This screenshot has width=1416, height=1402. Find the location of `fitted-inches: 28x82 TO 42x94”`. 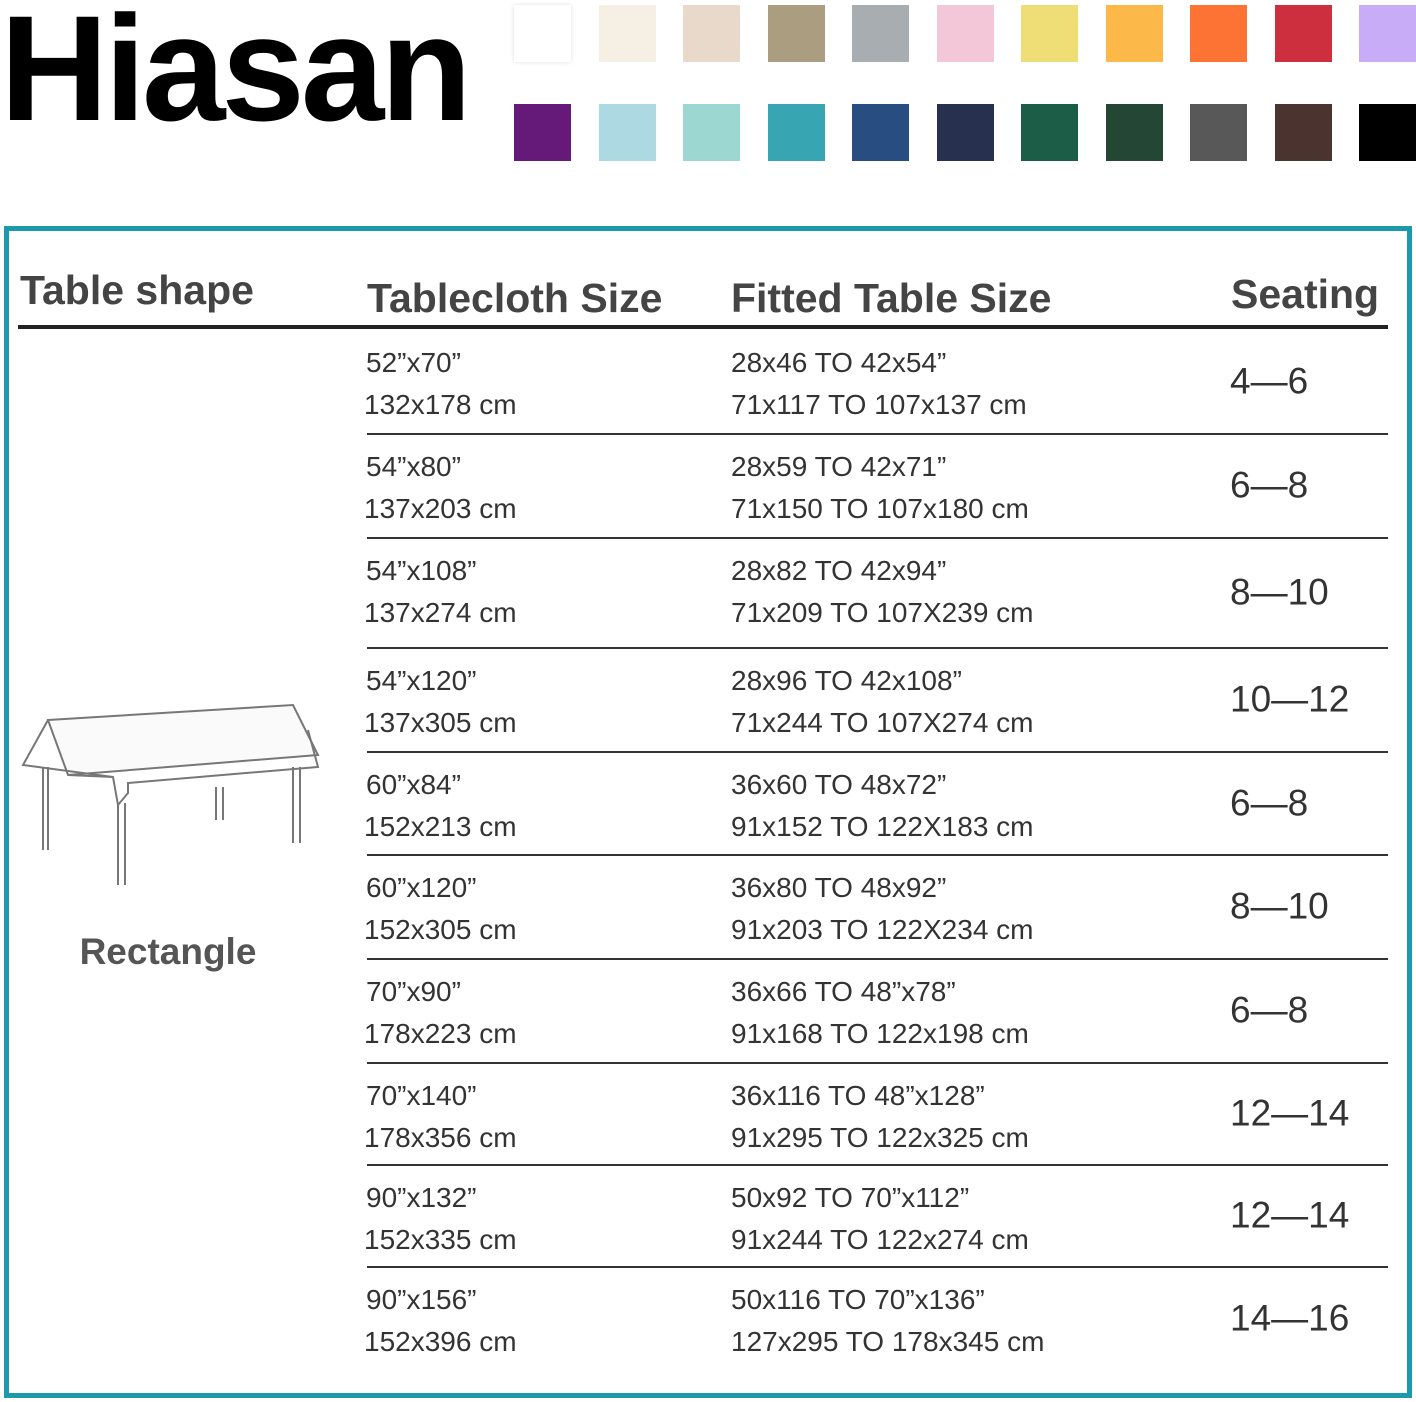

fitted-inches: 28x82 TO 42x94” is located at coordinates (839, 570).